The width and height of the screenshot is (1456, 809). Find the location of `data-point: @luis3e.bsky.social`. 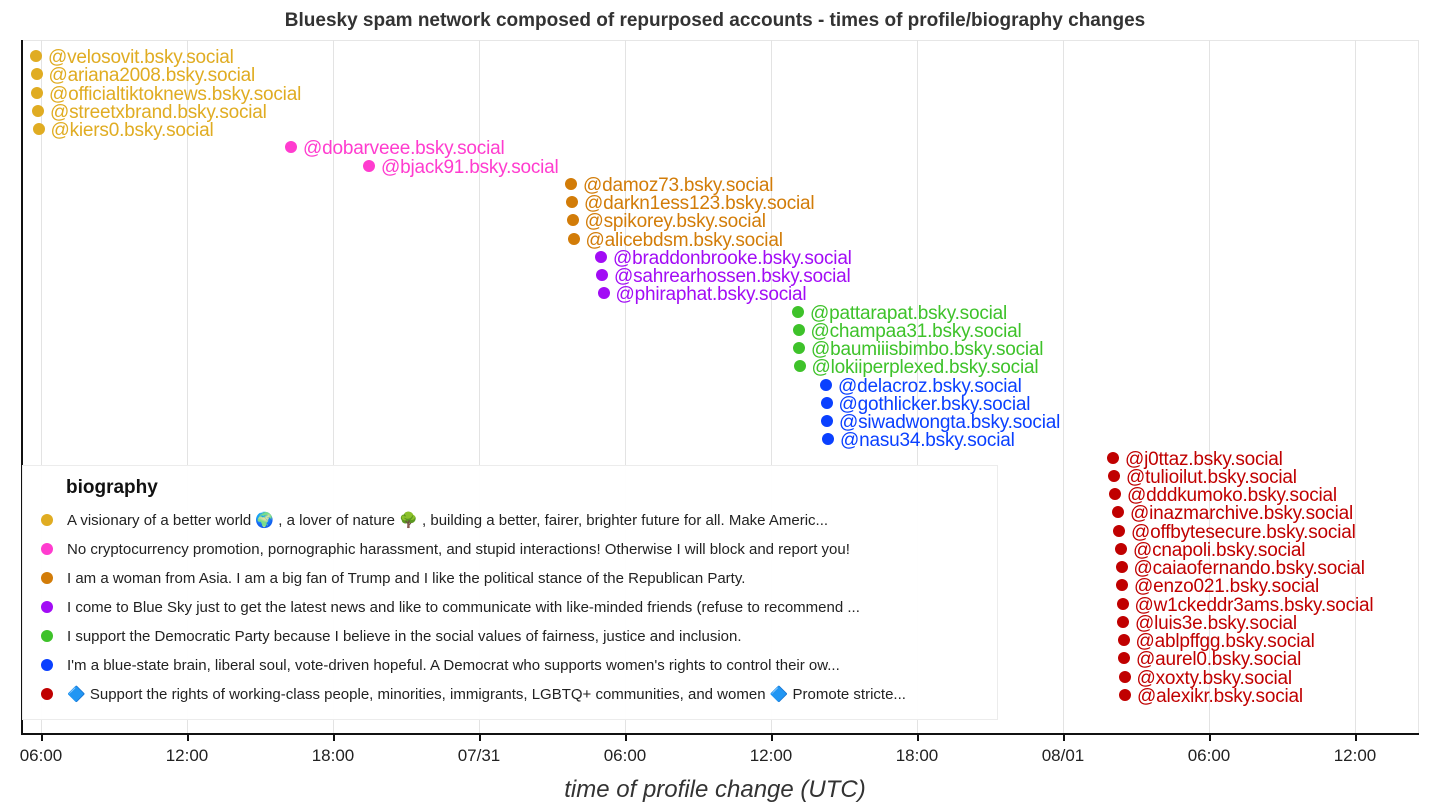

data-point: @luis3e.bsky.social is located at coordinates (1207, 623).